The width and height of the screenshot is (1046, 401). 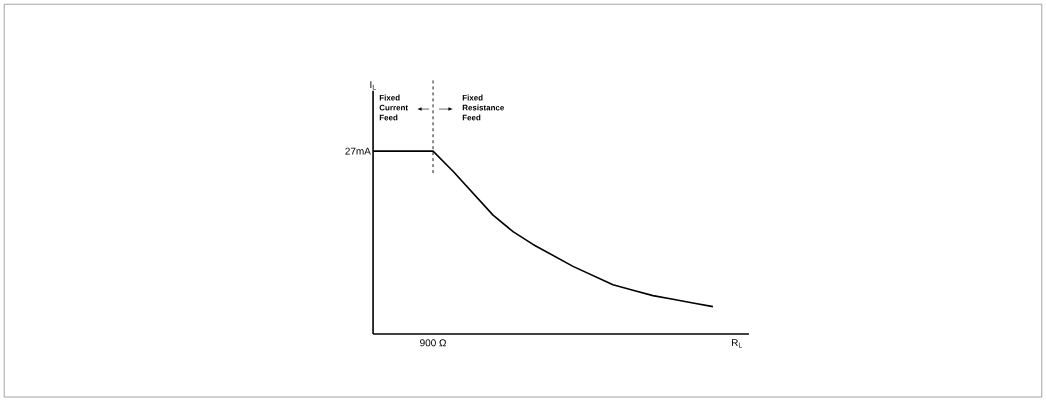 What do you see at coordinates (373, 85) in the screenshot?
I see `text: I$_{L}$` at bounding box center [373, 85].